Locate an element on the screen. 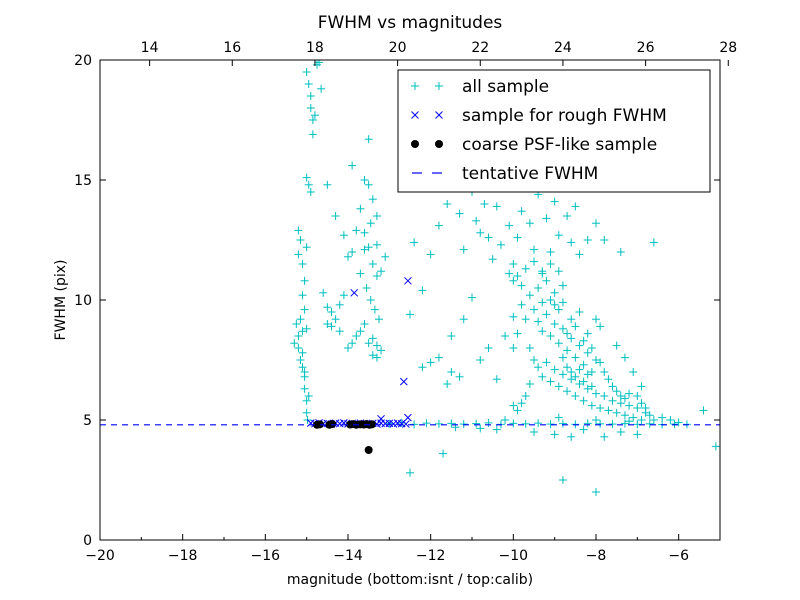 The image size is (800, 600). x-tick-label: −20 is located at coordinates (100, 556).